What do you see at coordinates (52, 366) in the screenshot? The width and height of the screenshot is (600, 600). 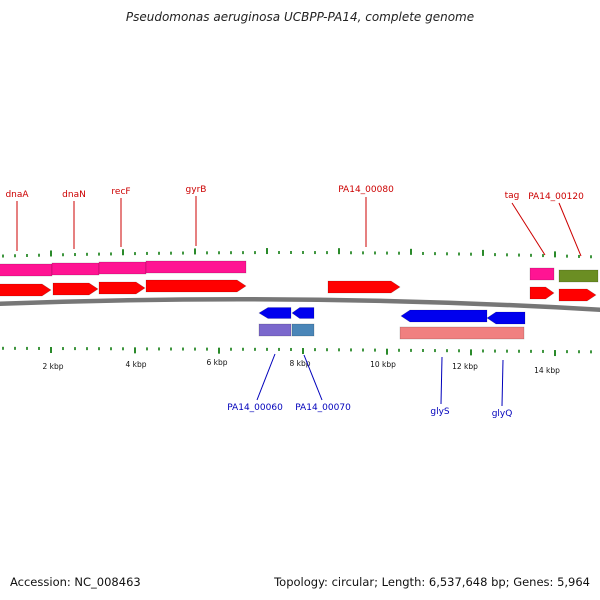 I see `scale-label: 2 kbp` at bounding box center [52, 366].